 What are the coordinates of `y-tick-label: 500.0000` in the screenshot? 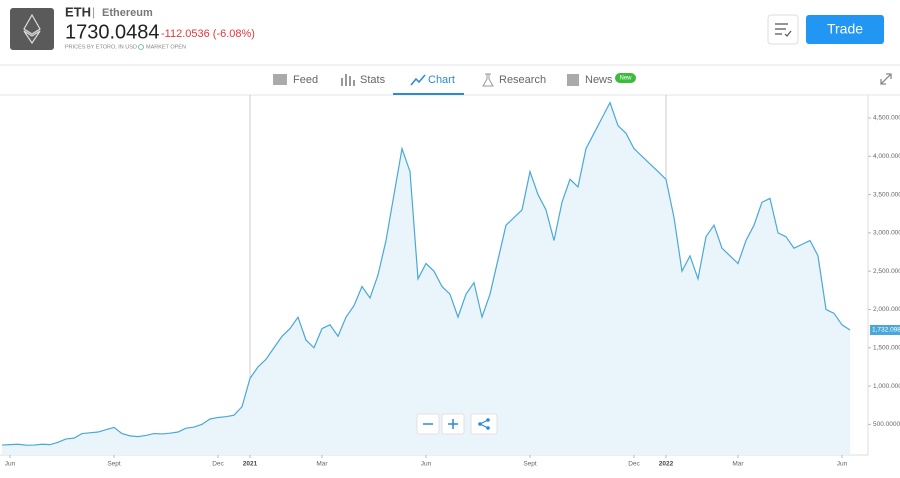 It's located at (886, 424).